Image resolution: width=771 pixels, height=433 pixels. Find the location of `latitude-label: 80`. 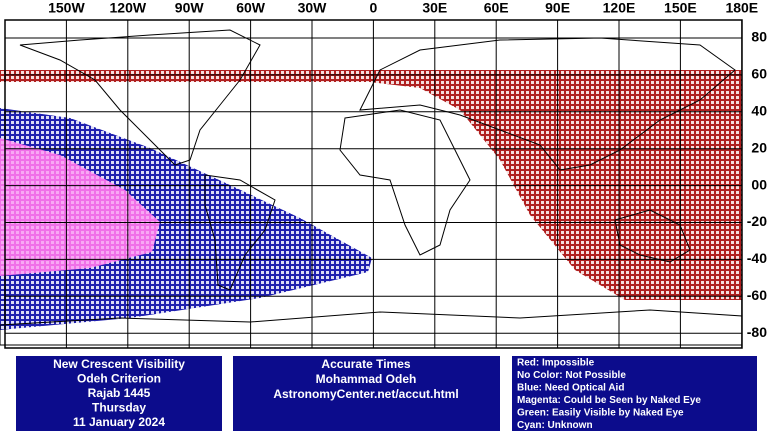

latitude-label: 80 is located at coordinates (759, 37).